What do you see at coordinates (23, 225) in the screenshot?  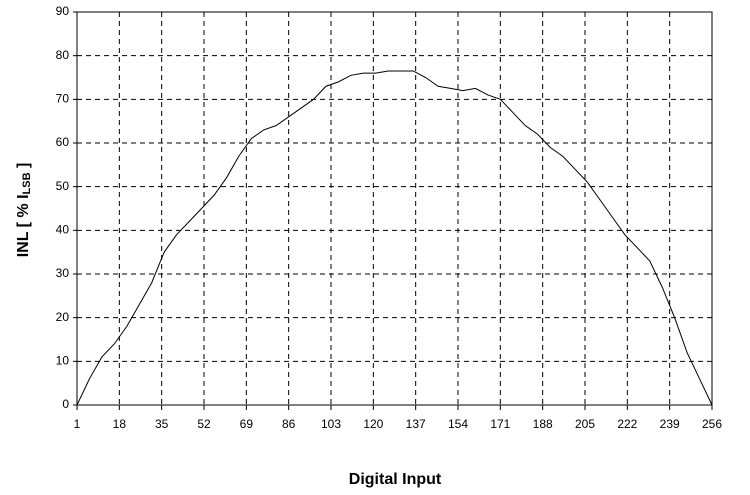 I see `y-axis-title-main: INL [ % I` at bounding box center [23, 225].